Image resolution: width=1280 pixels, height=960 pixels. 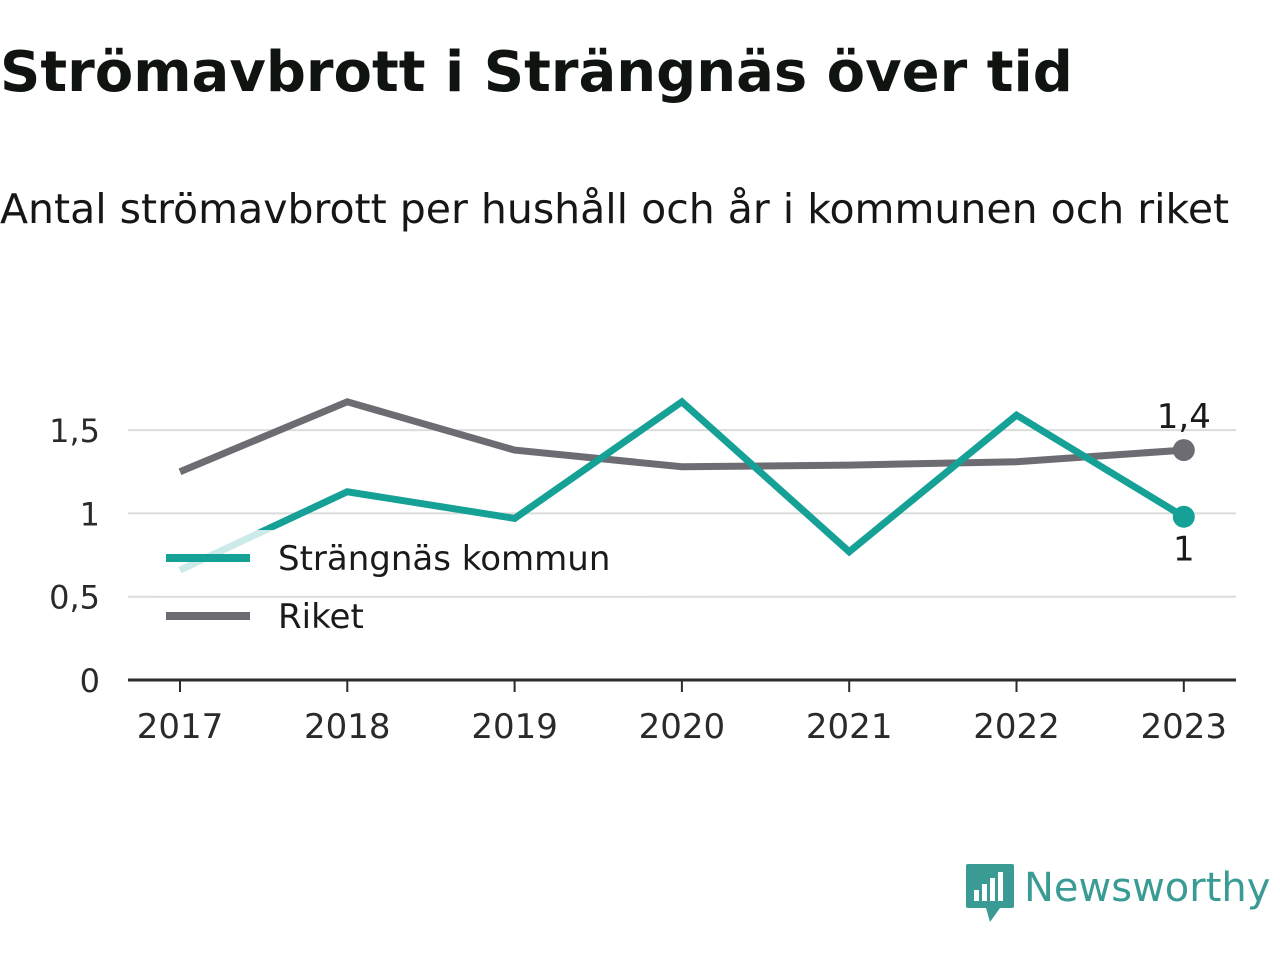 I want to click on x-tick-label: 2021, so click(x=849, y=727).